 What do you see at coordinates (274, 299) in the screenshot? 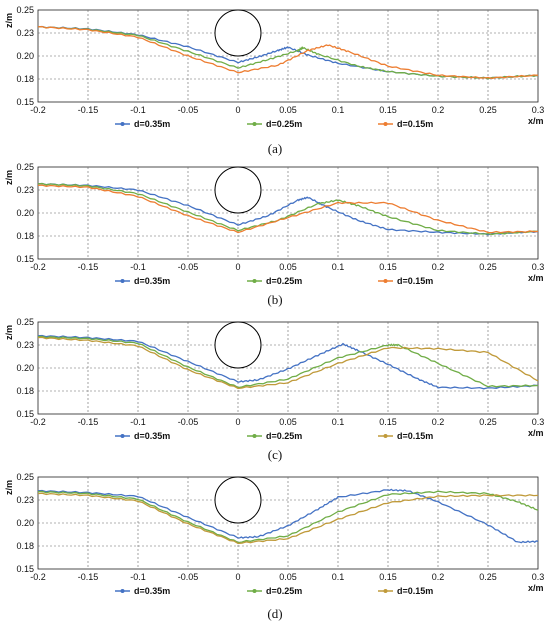
I see `caption-b: (b)` at bounding box center [274, 299].